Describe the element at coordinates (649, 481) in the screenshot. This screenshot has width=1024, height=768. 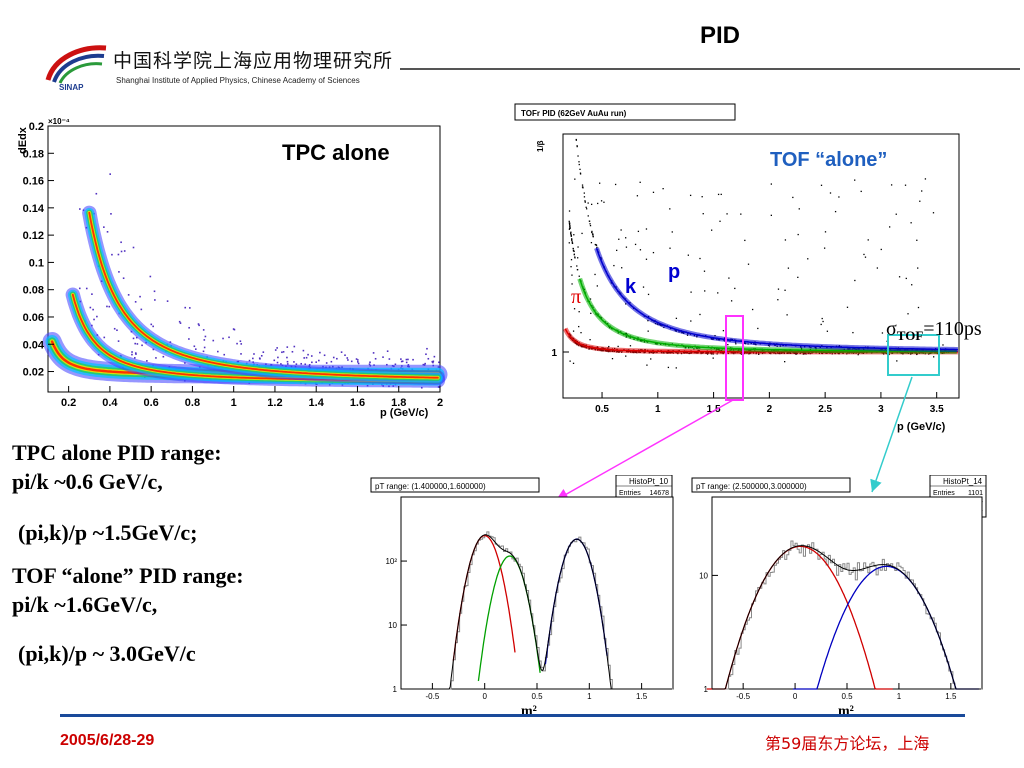
I see `hist1-stats-name: HistoPt_10` at that location.